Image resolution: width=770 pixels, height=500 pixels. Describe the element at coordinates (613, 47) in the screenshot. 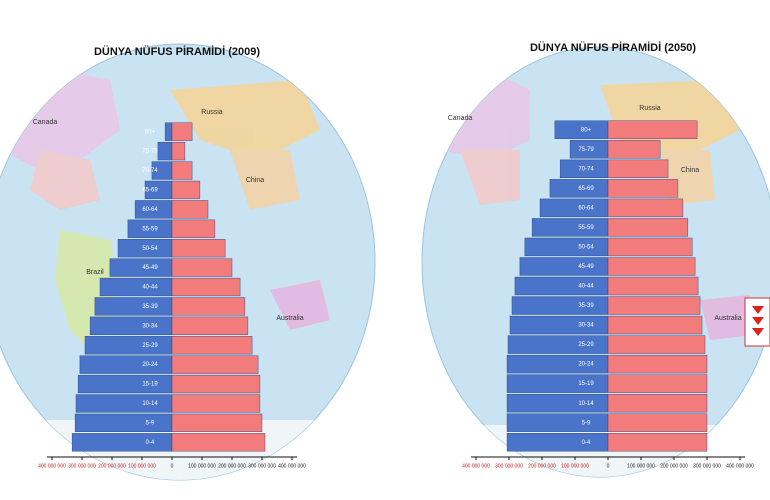

I see `chart-title: DÜNYA NÜFUS PİRAMİDİ (2050)` at that location.